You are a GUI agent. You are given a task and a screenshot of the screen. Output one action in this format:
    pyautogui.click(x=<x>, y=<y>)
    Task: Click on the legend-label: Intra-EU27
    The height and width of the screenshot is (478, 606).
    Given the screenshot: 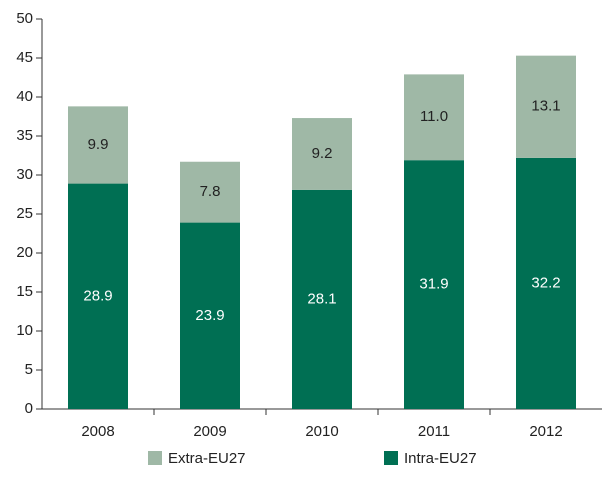 What is the action you would take?
    pyautogui.click(x=440, y=458)
    